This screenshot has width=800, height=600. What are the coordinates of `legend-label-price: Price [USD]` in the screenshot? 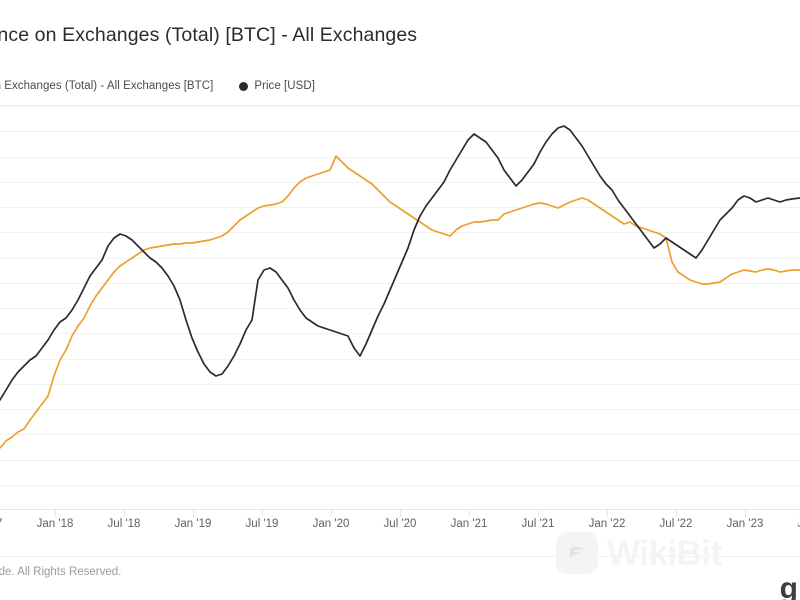 It's located at (284, 86).